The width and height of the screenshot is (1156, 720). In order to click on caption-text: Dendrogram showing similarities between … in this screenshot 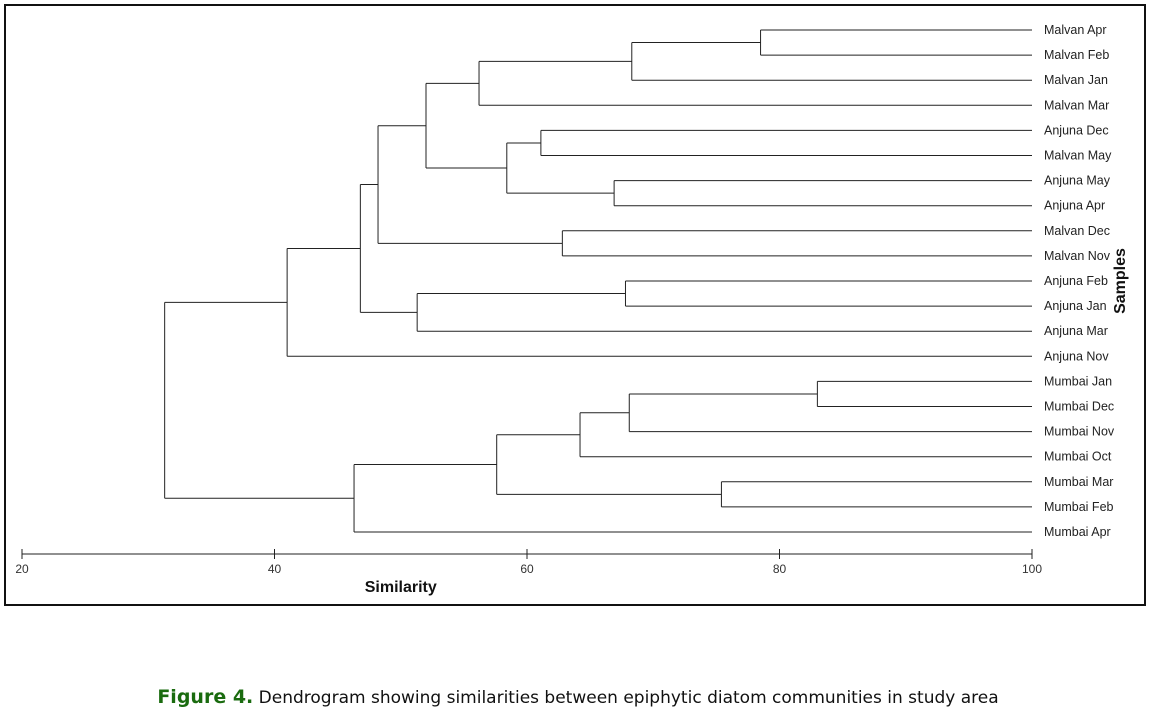, I will do `click(626, 698)`.